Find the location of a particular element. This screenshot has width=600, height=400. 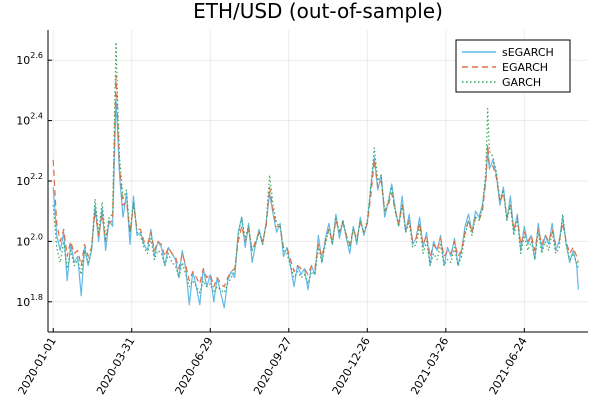

y-tick-label: 102.2 is located at coordinates (29, 180).